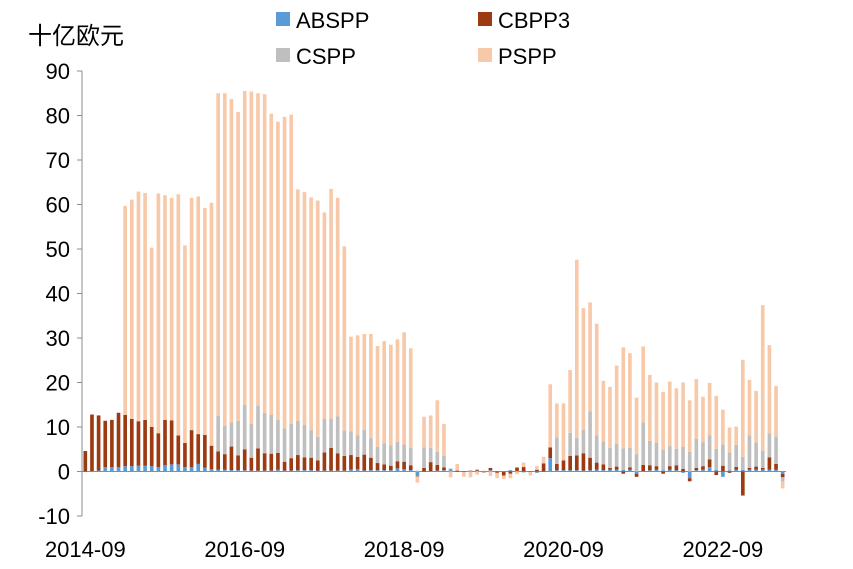 Image resolution: width=853 pixels, height=569 pixels. Describe the element at coordinates (244, 549) in the screenshot. I see `x-tick-label: 2016-09` at that location.